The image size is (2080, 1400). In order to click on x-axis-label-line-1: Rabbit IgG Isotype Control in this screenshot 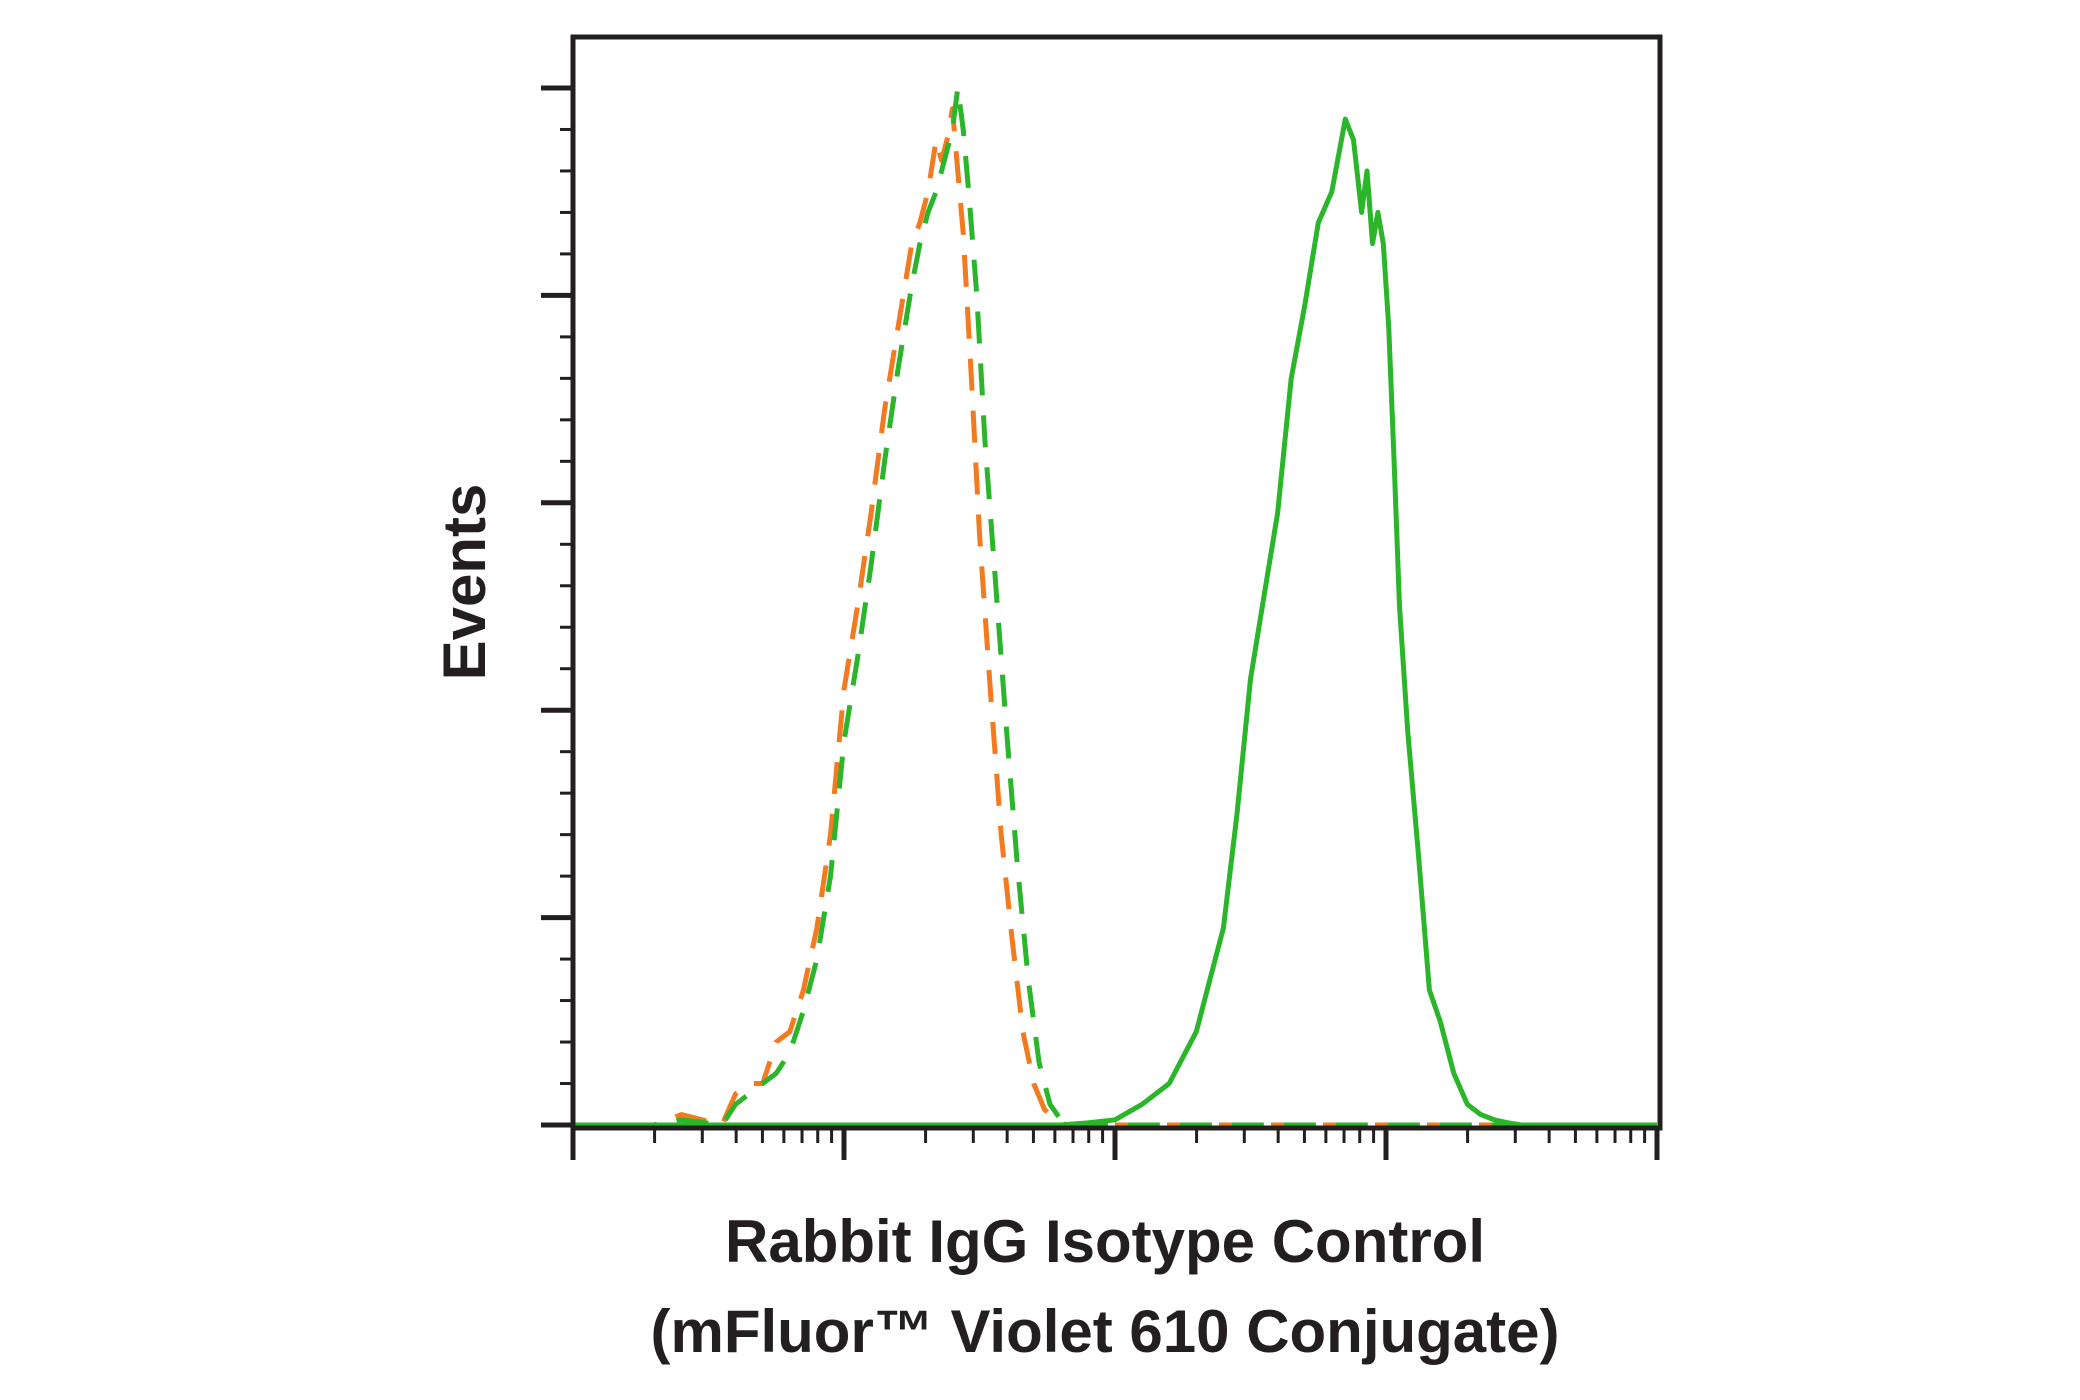, I will do `click(1105, 1241)`.